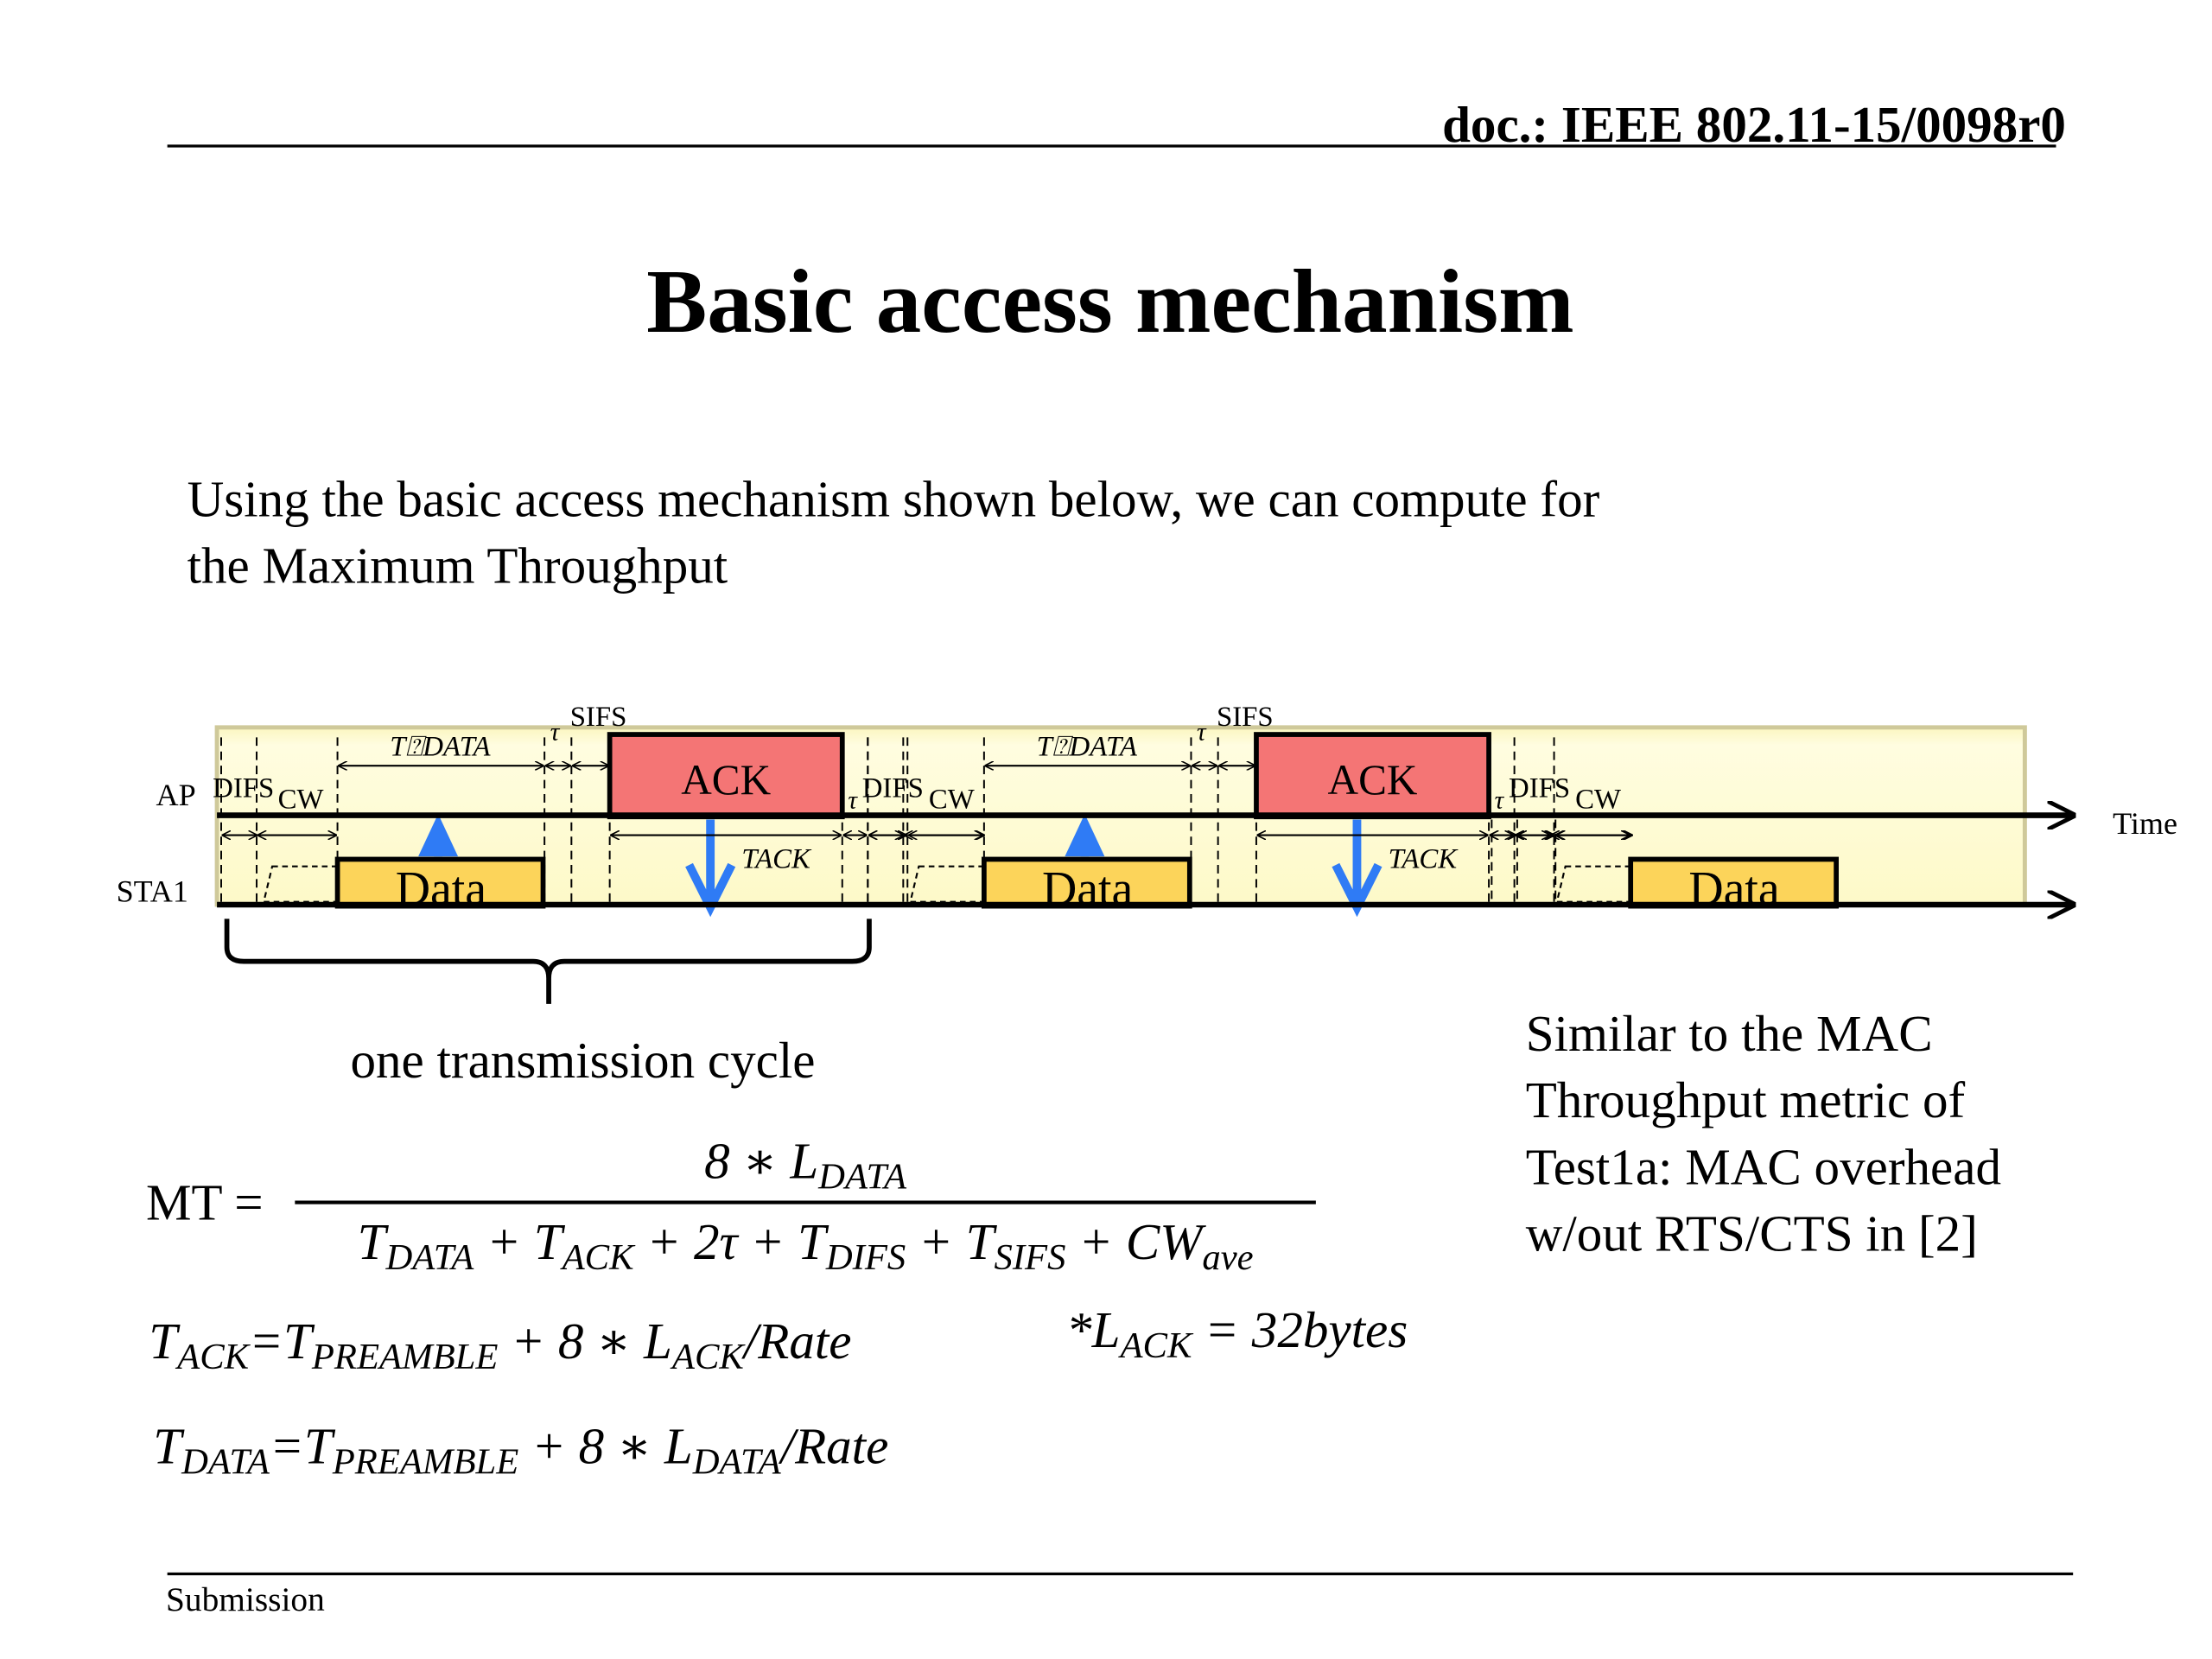  Describe the element at coordinates (152, 891) in the screenshot. I see `sta-label: STA1` at that location.